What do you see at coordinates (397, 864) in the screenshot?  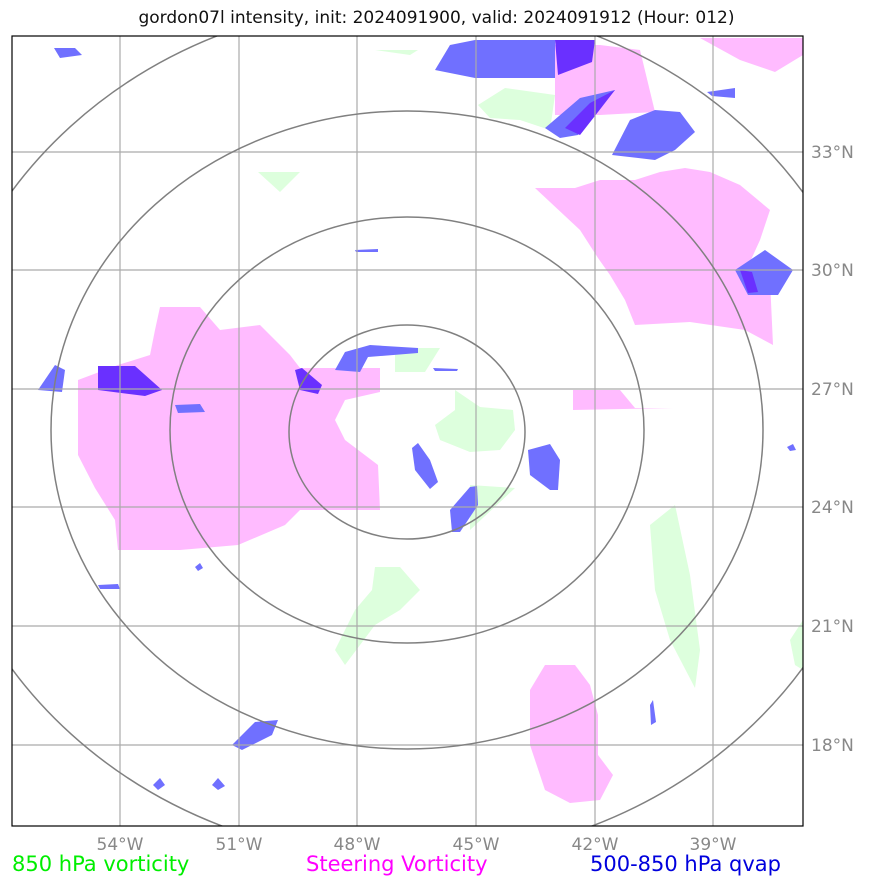 I see `legend-steering-vorticity: Steering Vorticity` at bounding box center [397, 864].